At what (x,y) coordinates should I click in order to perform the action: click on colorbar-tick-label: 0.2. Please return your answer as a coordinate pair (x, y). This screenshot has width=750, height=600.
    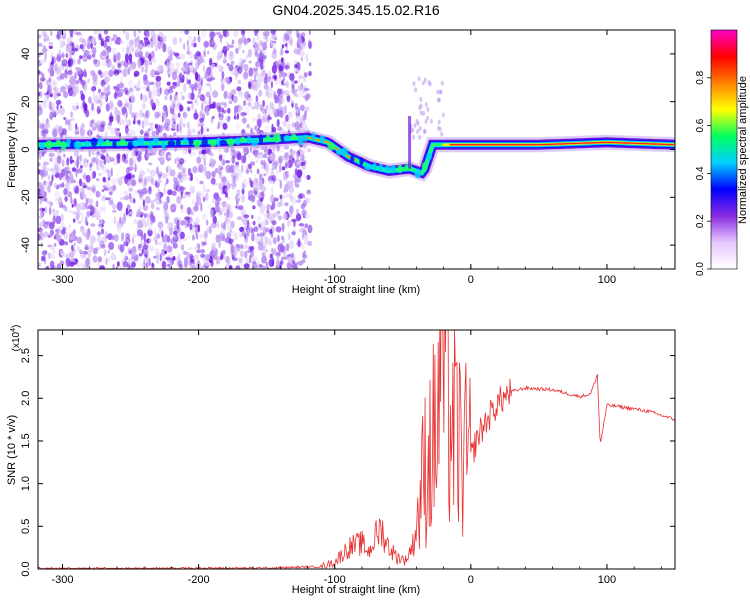
    Looking at the image, I should click on (700, 221).